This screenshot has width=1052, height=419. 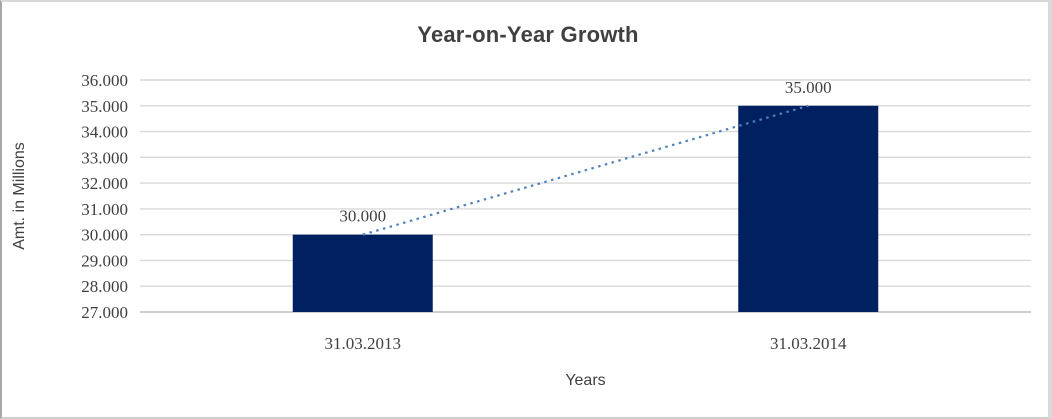 I want to click on data-label: 30.000, so click(x=362, y=216).